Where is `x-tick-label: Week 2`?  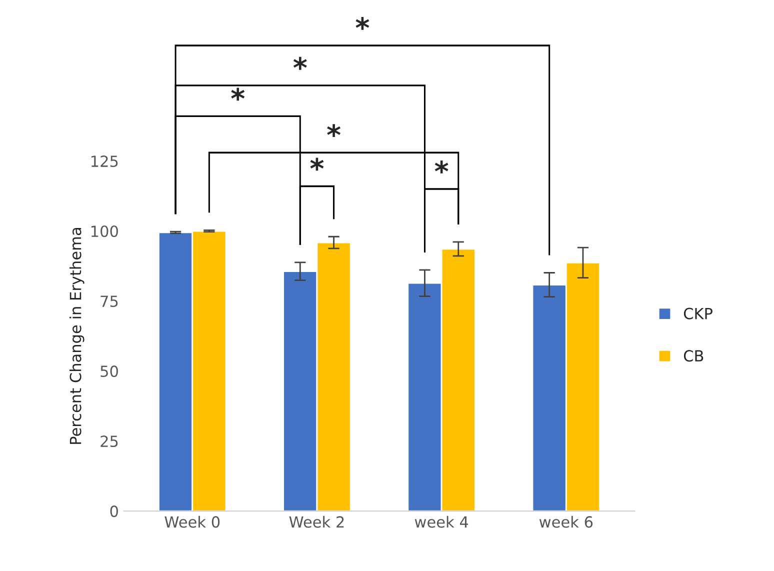
x-tick-label: Week 2 is located at coordinates (316, 522).